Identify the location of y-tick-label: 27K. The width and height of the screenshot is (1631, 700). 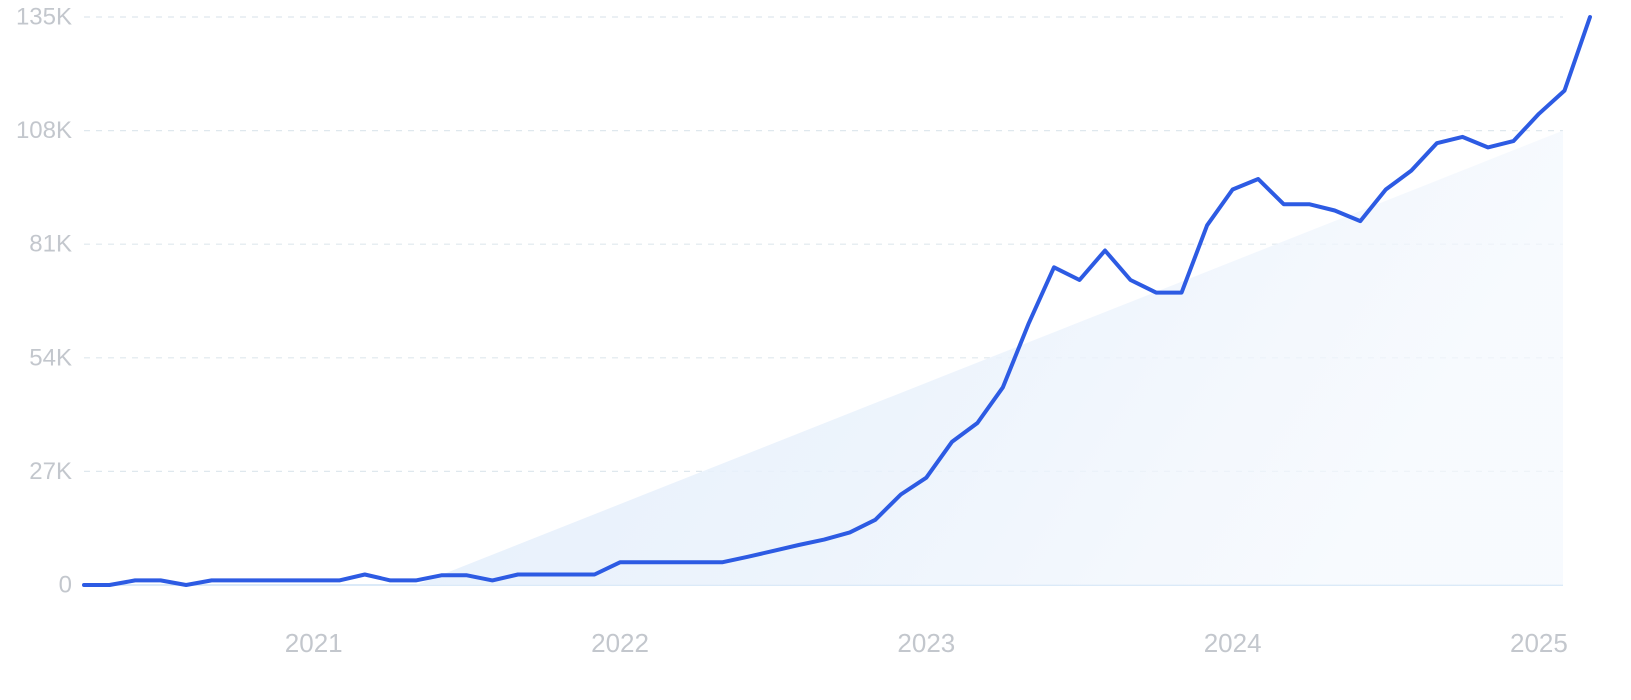
(50, 471).